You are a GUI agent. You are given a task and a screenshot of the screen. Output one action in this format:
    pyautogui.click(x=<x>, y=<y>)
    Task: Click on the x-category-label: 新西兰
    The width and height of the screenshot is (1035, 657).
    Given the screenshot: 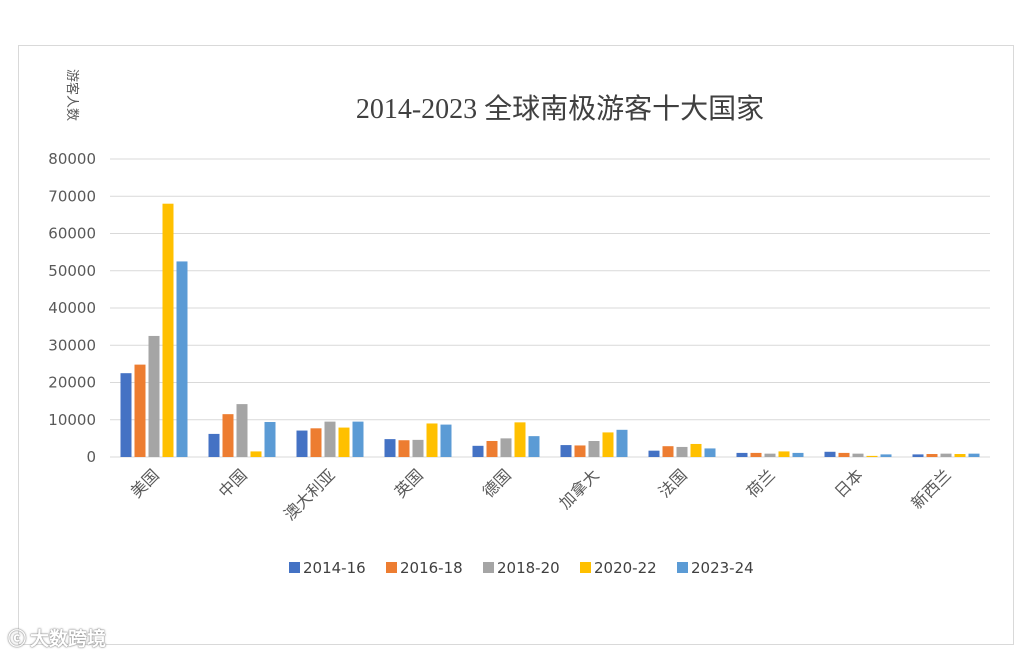 What is the action you would take?
    pyautogui.click(x=930, y=488)
    